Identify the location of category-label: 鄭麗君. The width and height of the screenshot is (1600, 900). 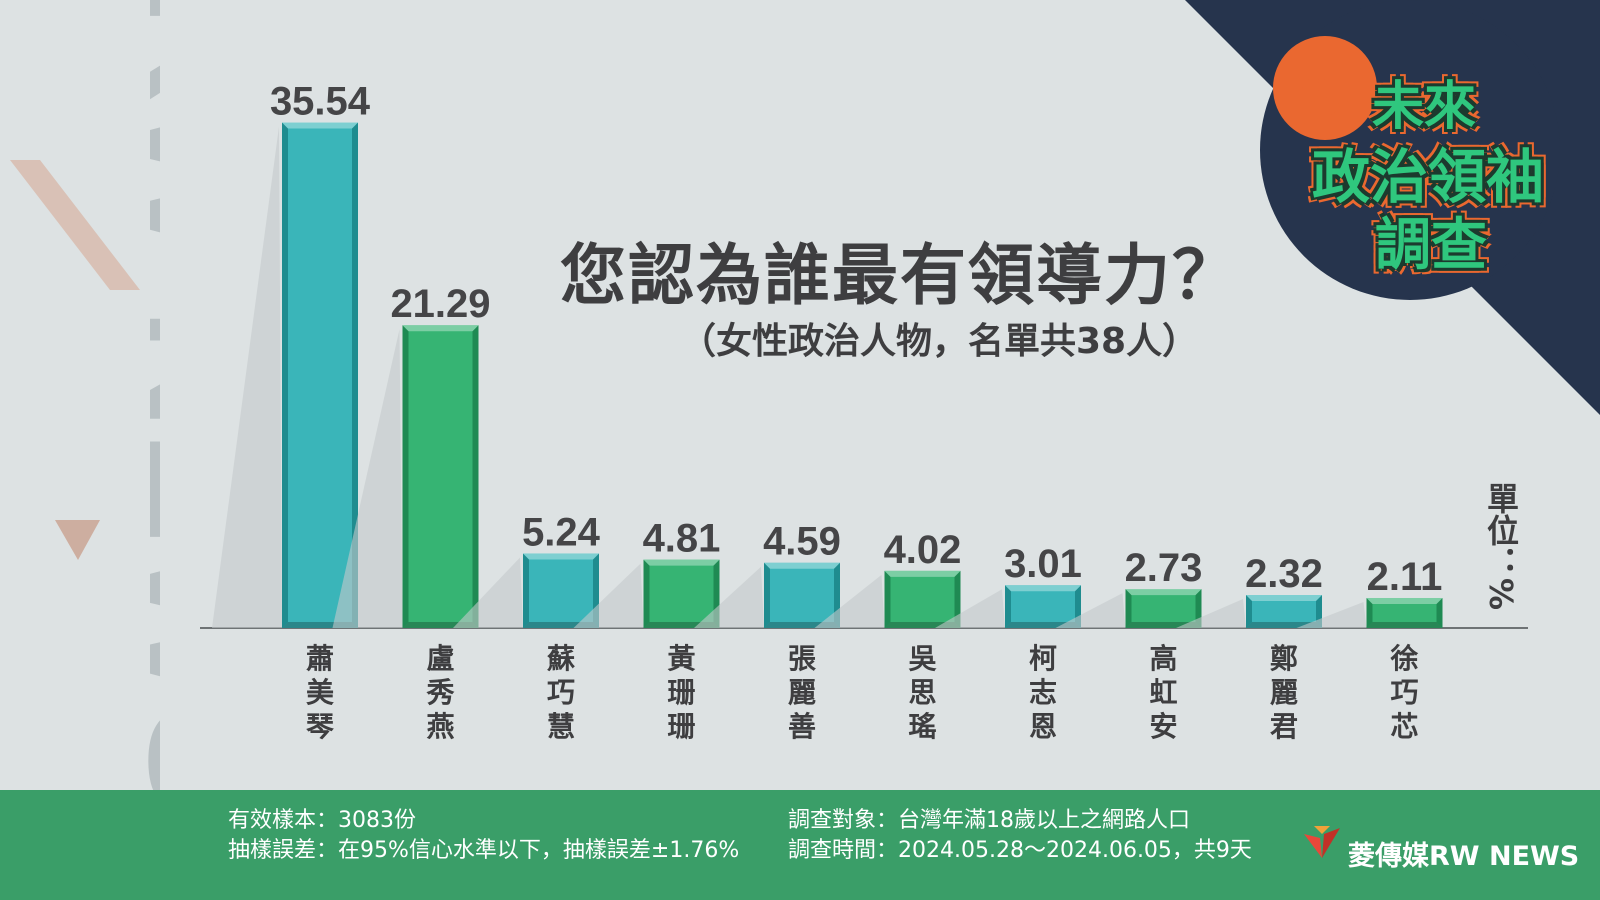
(1284, 692).